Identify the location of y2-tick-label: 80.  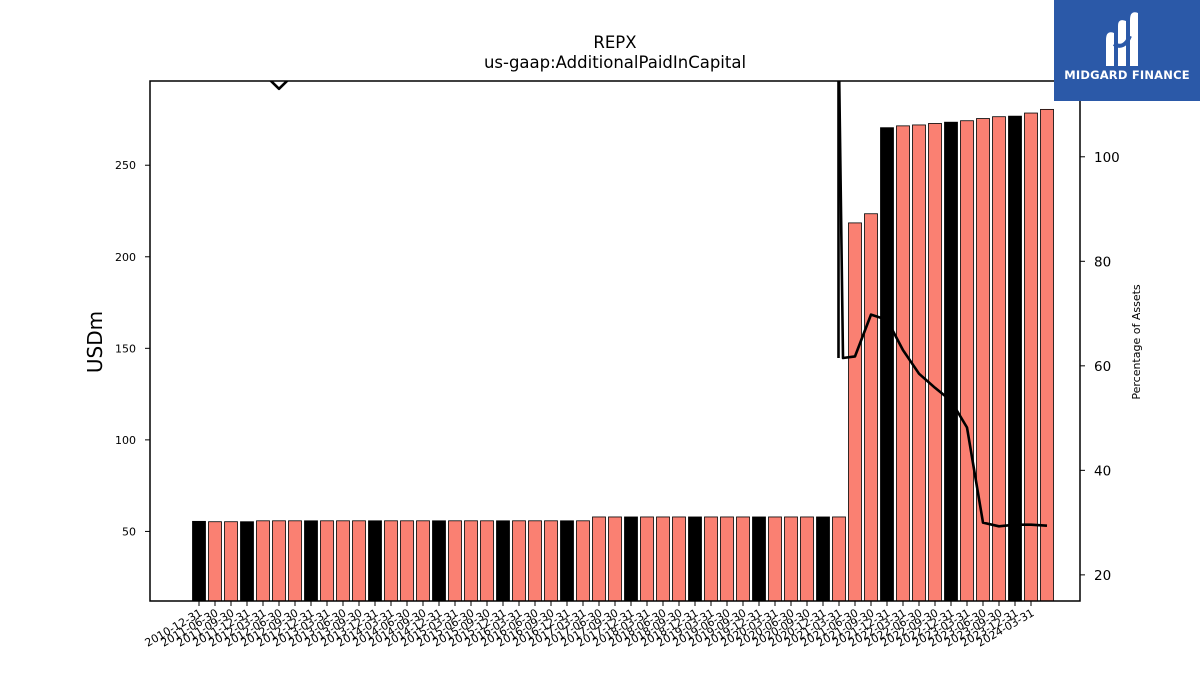
(1102, 262).